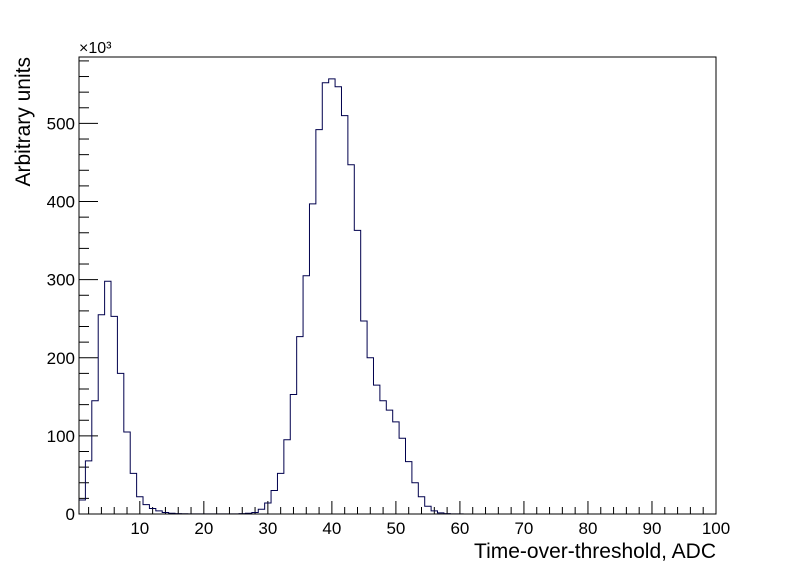  What do you see at coordinates (70, 514) in the screenshot?
I see `y-tick-label: 0` at bounding box center [70, 514].